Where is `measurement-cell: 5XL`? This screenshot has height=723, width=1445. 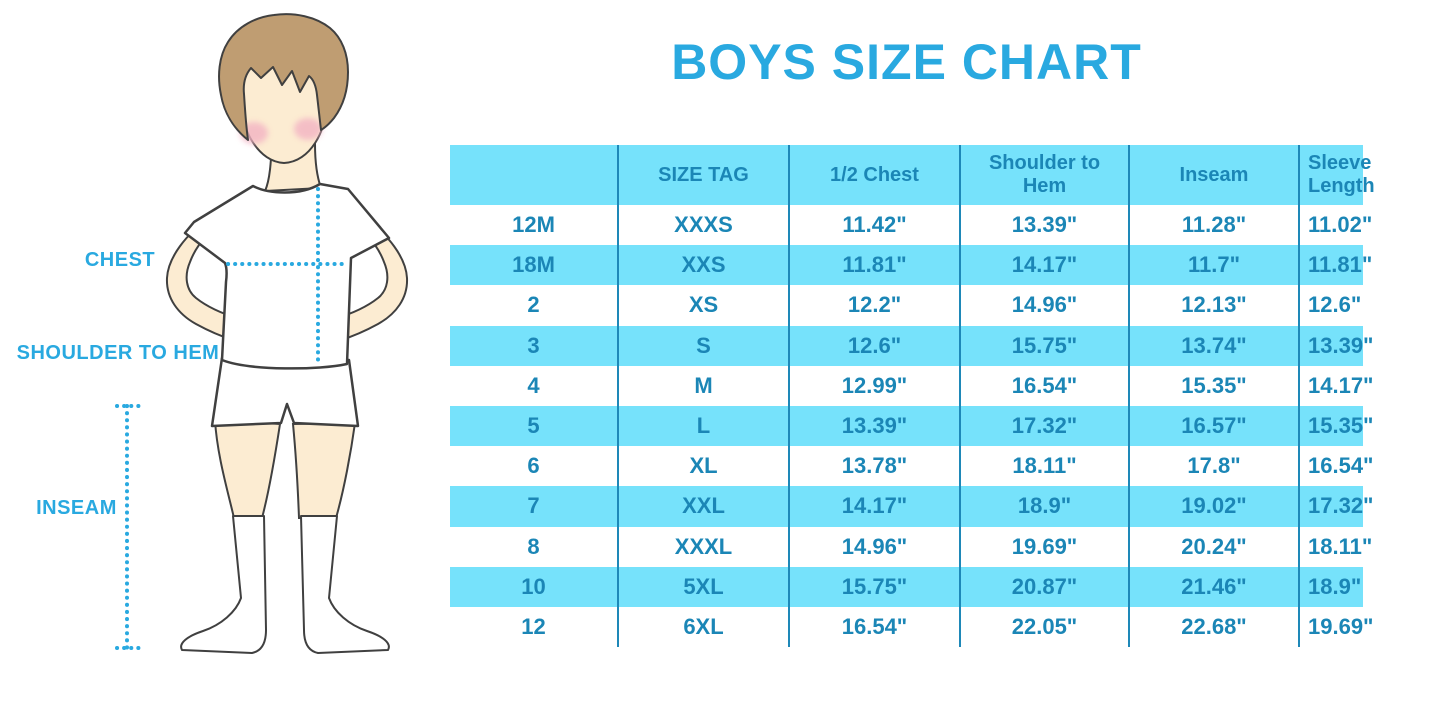 measurement-cell: 5XL is located at coordinates (703, 586).